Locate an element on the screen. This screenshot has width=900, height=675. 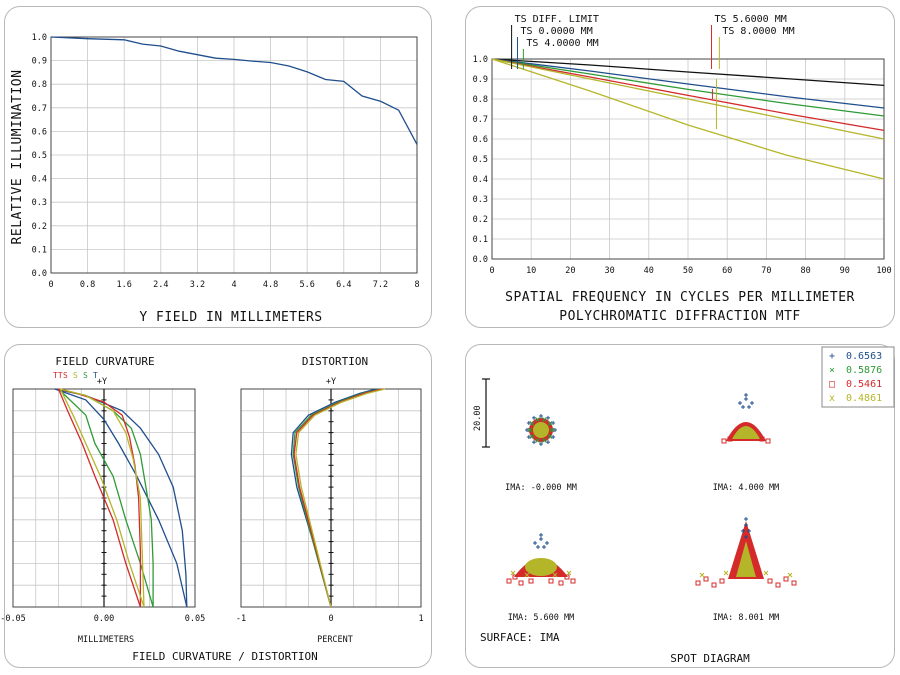
mtf-y-tick: 1.0 is located at coordinates (480, 60).